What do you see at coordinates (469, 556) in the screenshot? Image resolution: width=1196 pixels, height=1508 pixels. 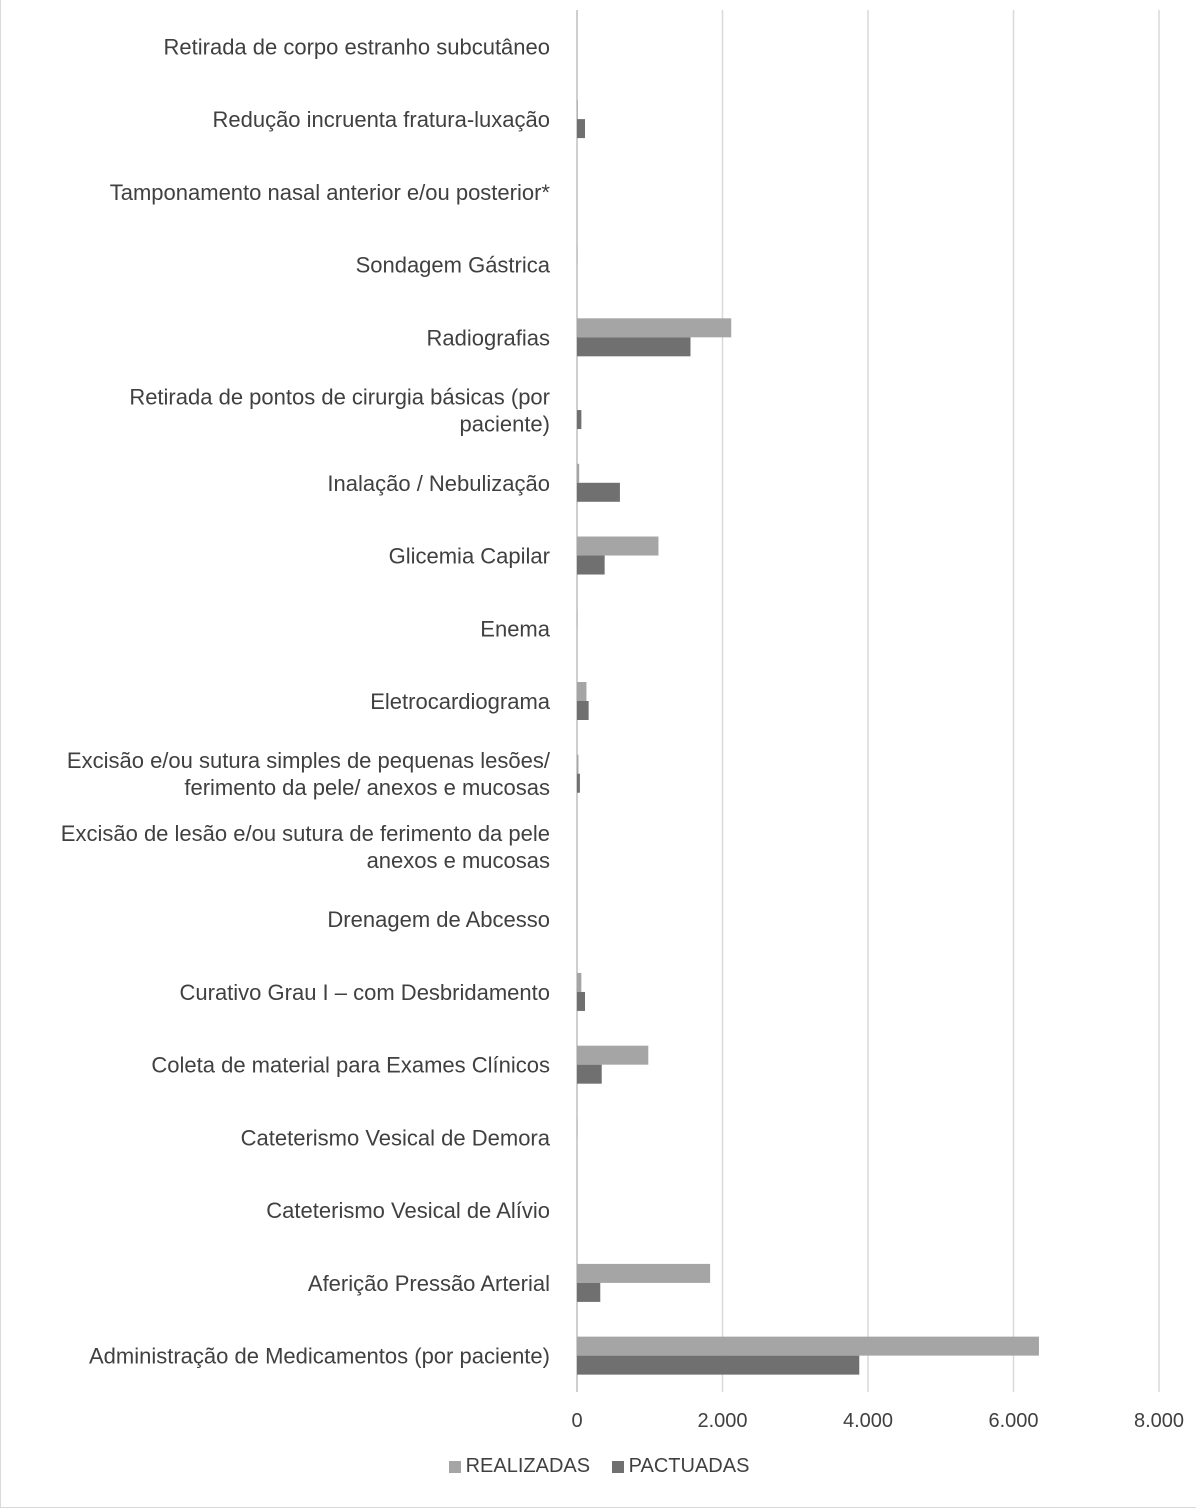 I see `category-label-11: Glicemia Capilar` at bounding box center [469, 556].